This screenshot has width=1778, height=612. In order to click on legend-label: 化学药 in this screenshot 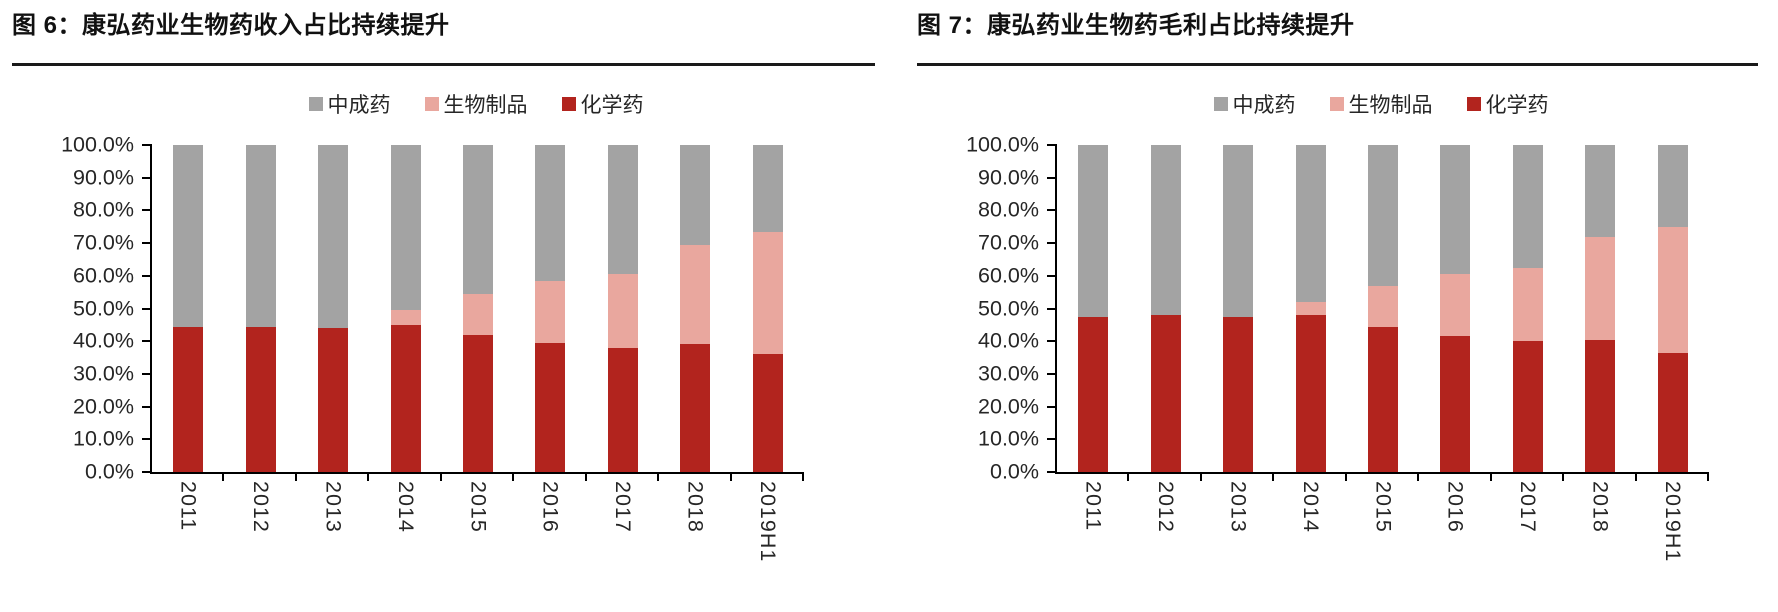, I will do `click(612, 105)`.